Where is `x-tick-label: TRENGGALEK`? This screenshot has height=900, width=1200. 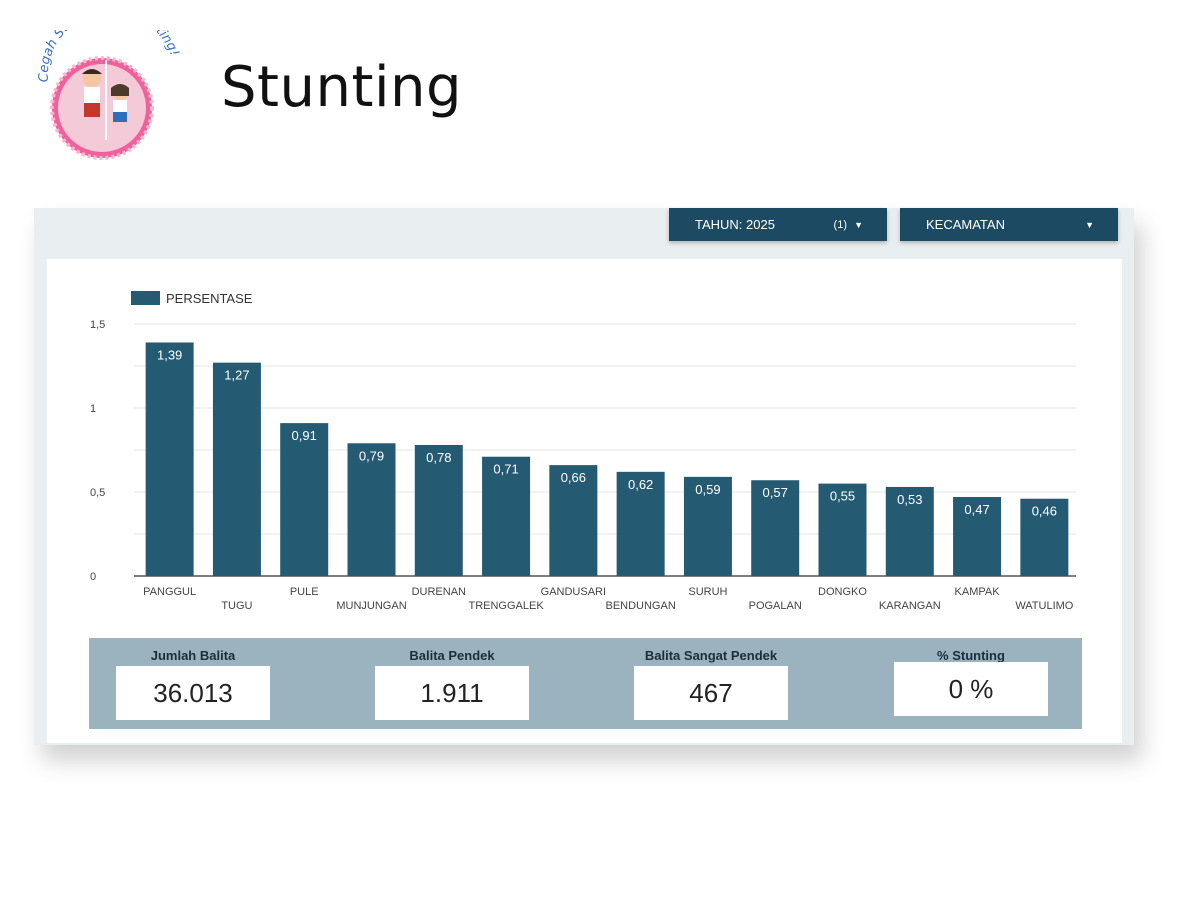
x-tick-label: TRENGGALEK is located at coordinates (506, 606).